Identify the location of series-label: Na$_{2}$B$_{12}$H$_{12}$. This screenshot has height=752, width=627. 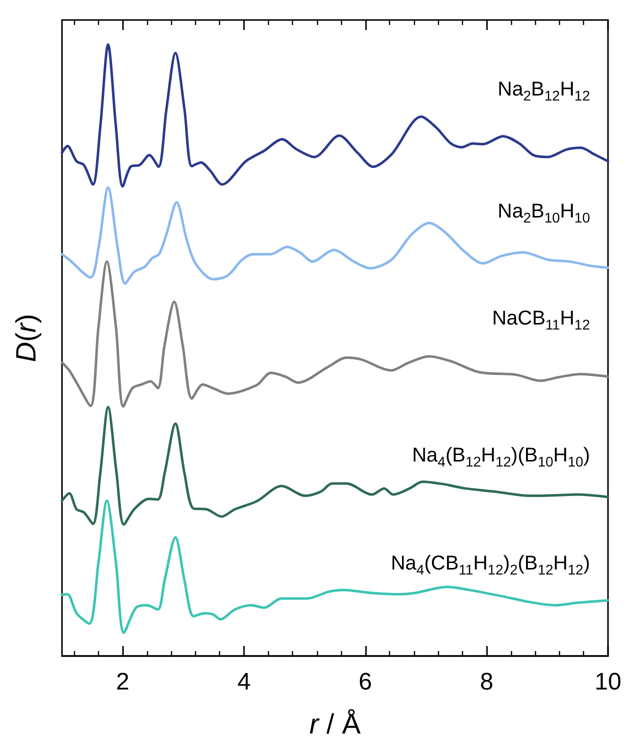
(544, 91).